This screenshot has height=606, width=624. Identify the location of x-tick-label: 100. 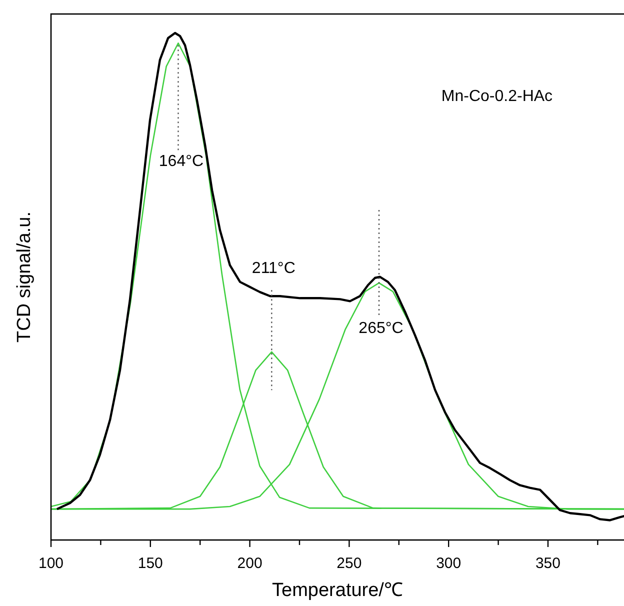
(51, 563).